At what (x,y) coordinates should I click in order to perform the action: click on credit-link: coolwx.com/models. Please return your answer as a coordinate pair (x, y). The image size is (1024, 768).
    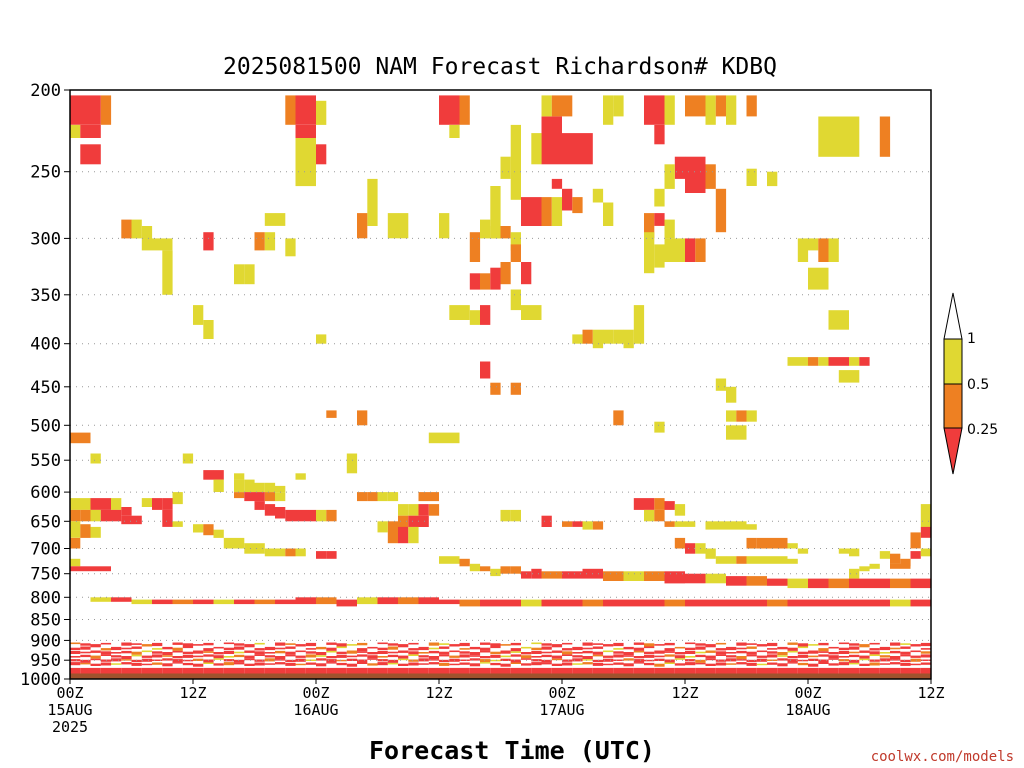
    Looking at the image, I should click on (942, 757).